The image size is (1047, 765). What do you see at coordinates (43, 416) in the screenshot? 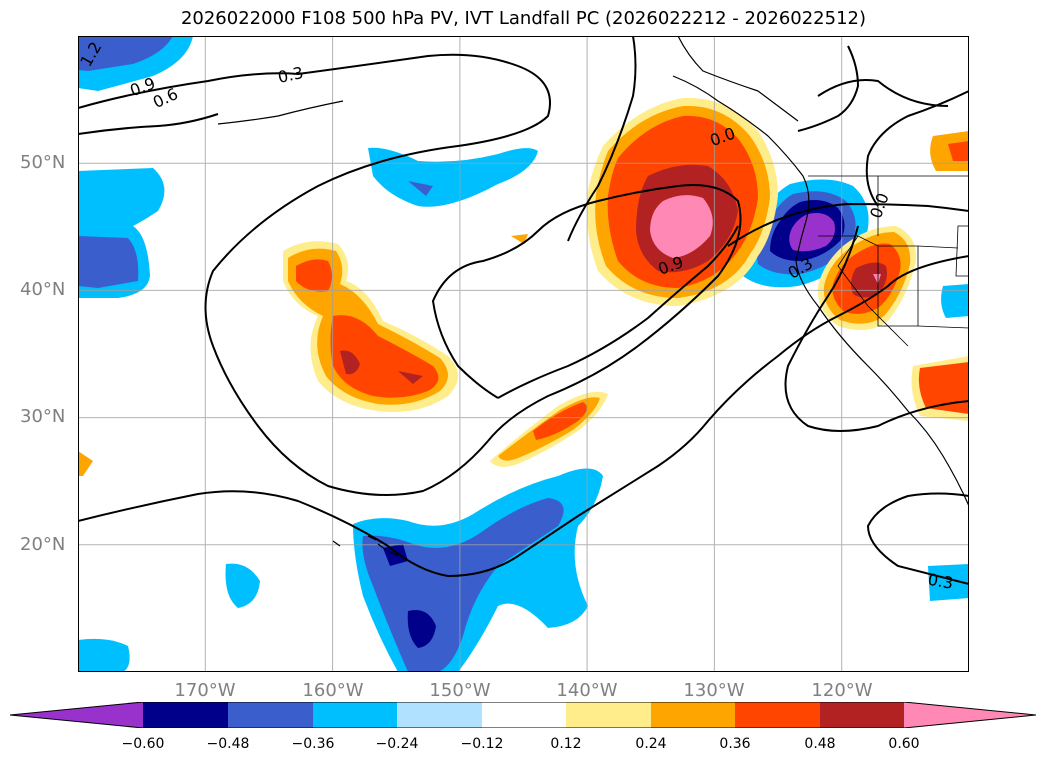
I see `lat-label-30n: 30°N` at bounding box center [43, 416].